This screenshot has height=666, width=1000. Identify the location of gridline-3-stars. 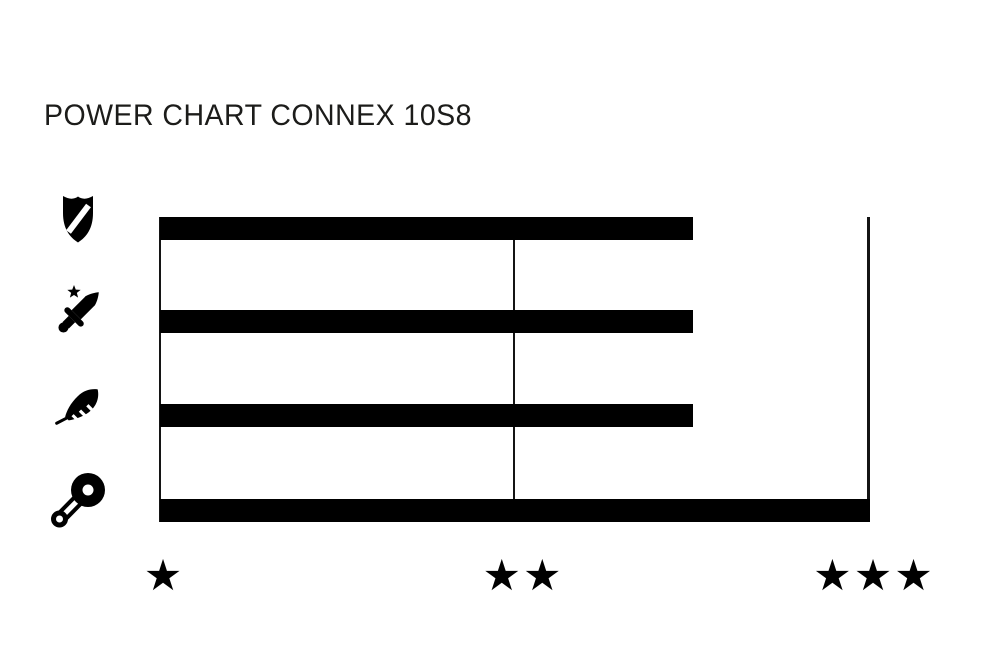
(868, 369).